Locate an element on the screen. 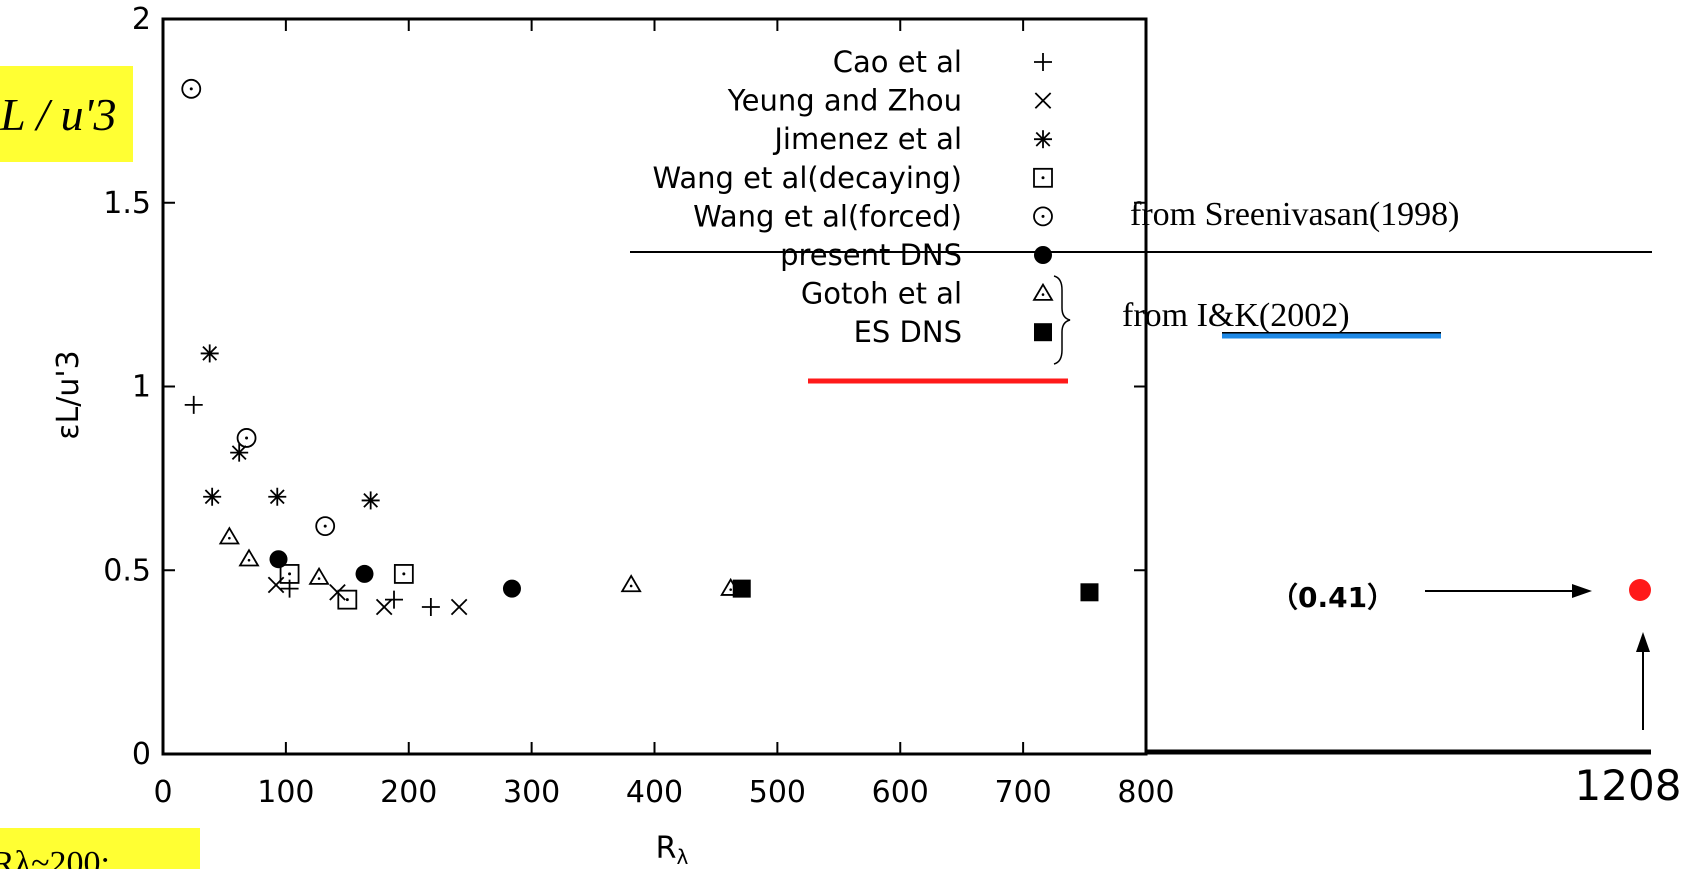 The height and width of the screenshot is (869, 1691). new-point-red-dot is located at coordinates (1640, 590).